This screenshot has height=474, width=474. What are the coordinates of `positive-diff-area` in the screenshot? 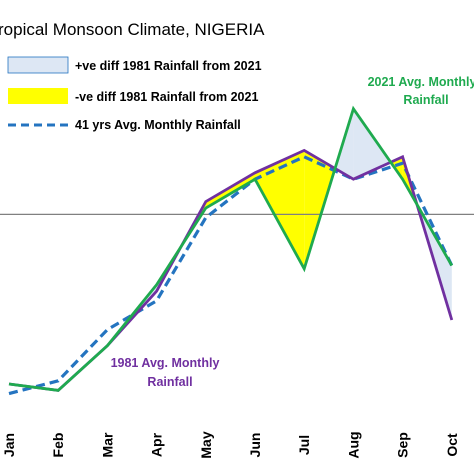 It's located at (372, 144).